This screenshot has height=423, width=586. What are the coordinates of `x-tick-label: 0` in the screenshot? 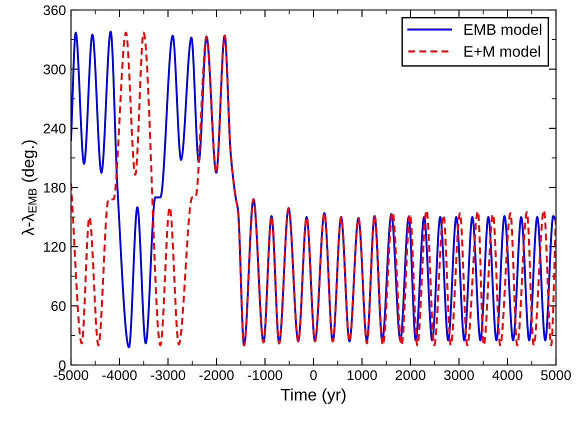 It's located at (313, 375).